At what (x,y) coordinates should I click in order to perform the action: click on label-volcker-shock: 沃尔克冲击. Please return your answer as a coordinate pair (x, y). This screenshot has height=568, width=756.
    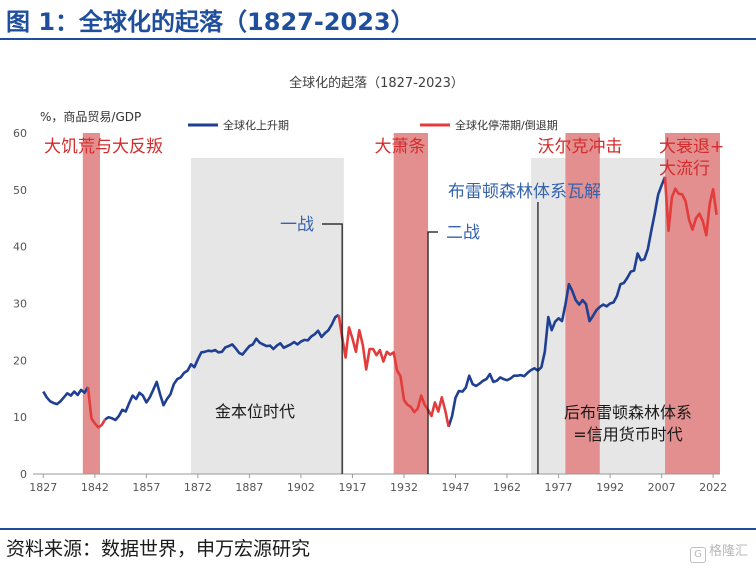
    Looking at the image, I should click on (580, 147).